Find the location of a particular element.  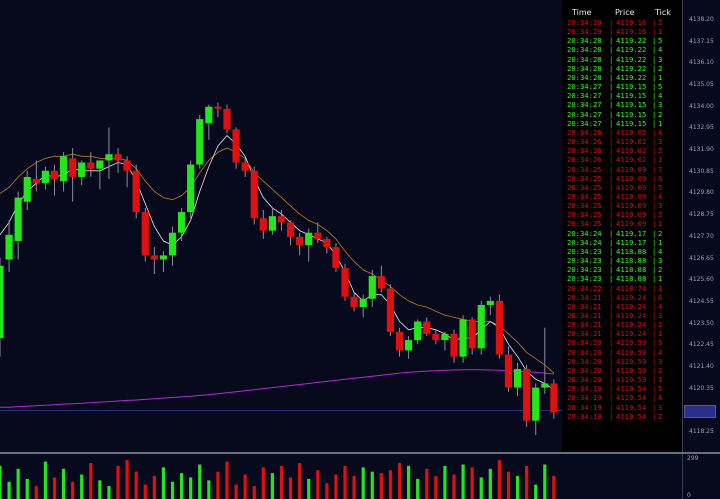

trade-price: 4119.16 is located at coordinates (631, 22).